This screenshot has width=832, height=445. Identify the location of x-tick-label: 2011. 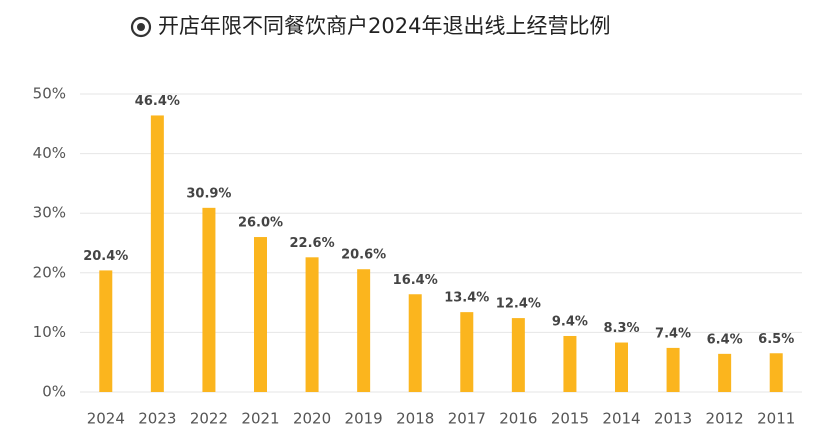
(776, 419).